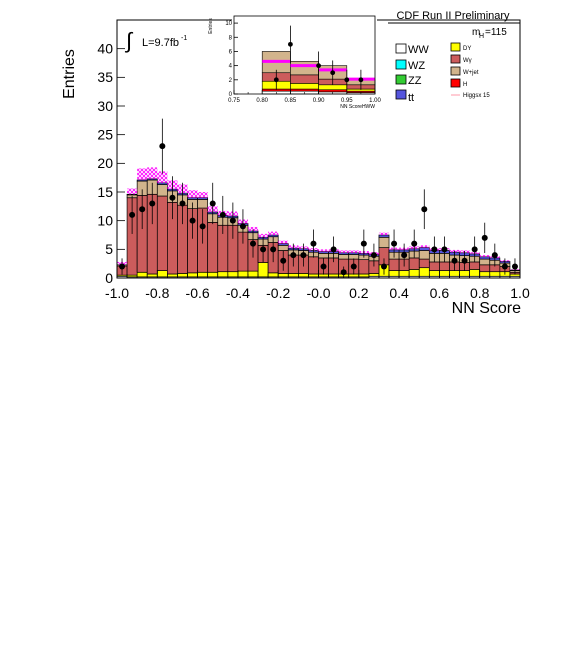 The image size is (567, 667). What do you see at coordinates (357, 107) in the screenshot?
I see `inset-x-axis-title: NN ScoreHWW` at bounding box center [357, 107].